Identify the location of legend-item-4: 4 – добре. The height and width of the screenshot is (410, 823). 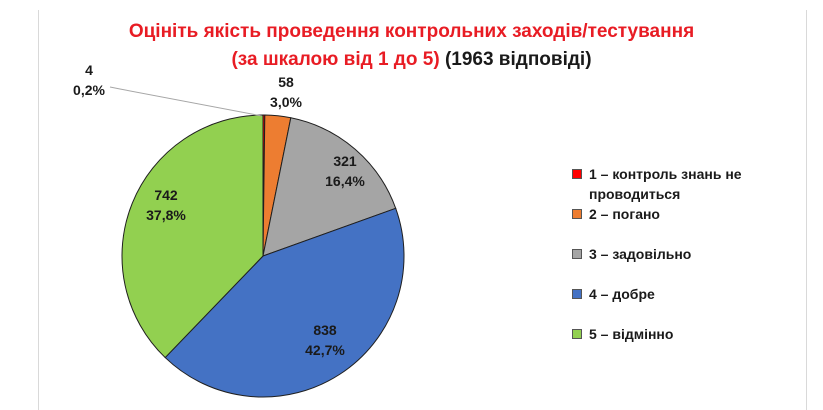
(687, 294).